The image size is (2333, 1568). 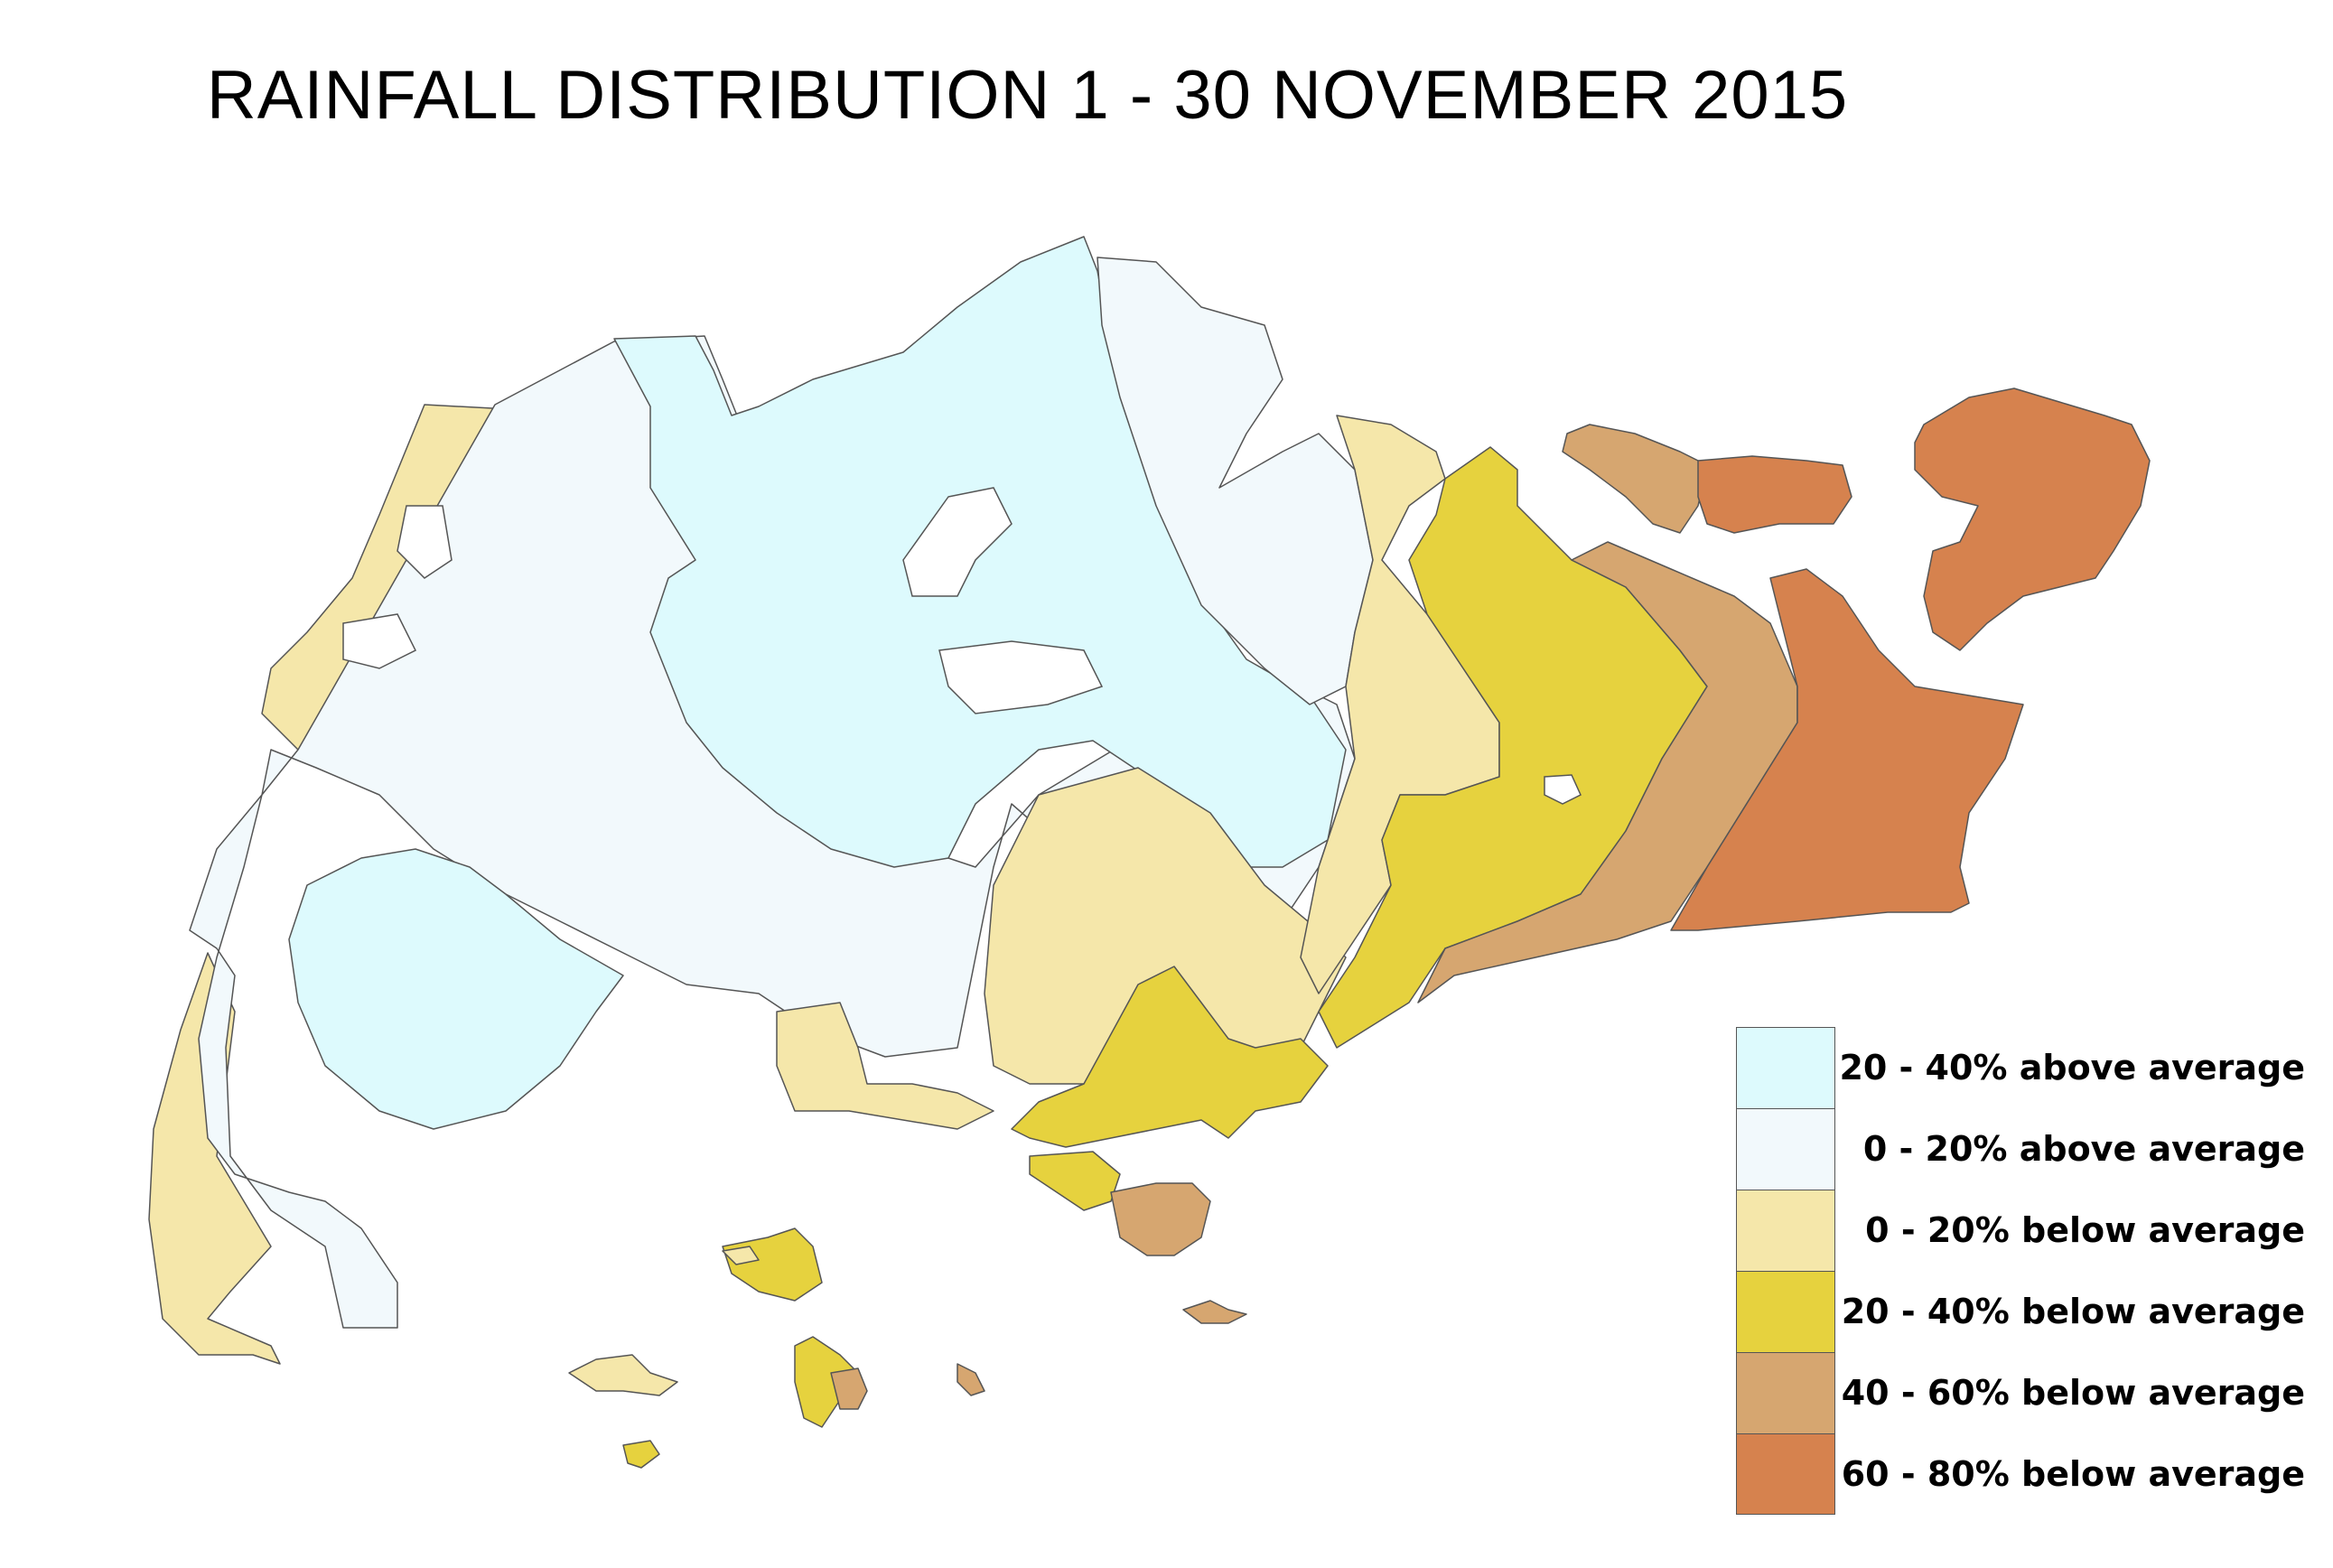 I want to click on legend-item: 0 - 20% below average, so click(x=2020, y=1230).